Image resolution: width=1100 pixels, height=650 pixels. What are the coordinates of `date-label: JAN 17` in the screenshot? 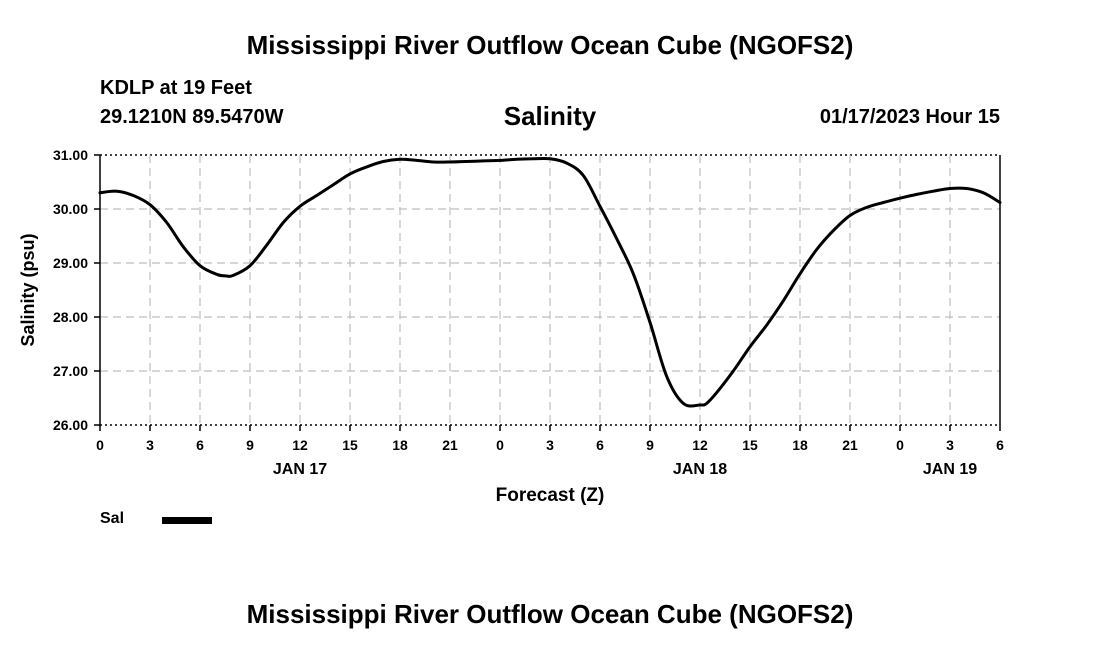 It's located at (300, 469).